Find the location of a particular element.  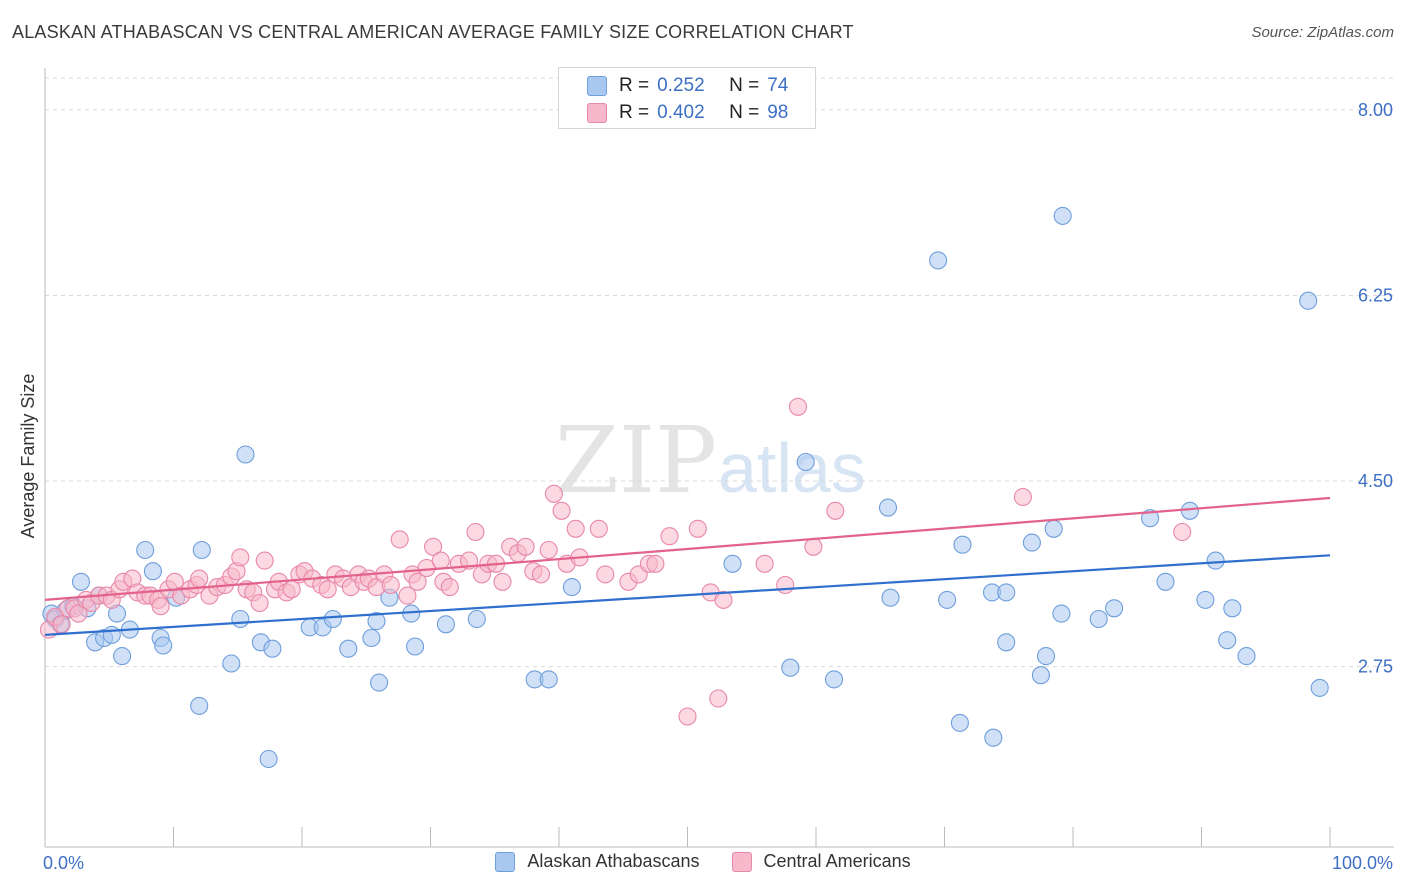

x-tick-label: 0.0% is located at coordinates (63, 863).